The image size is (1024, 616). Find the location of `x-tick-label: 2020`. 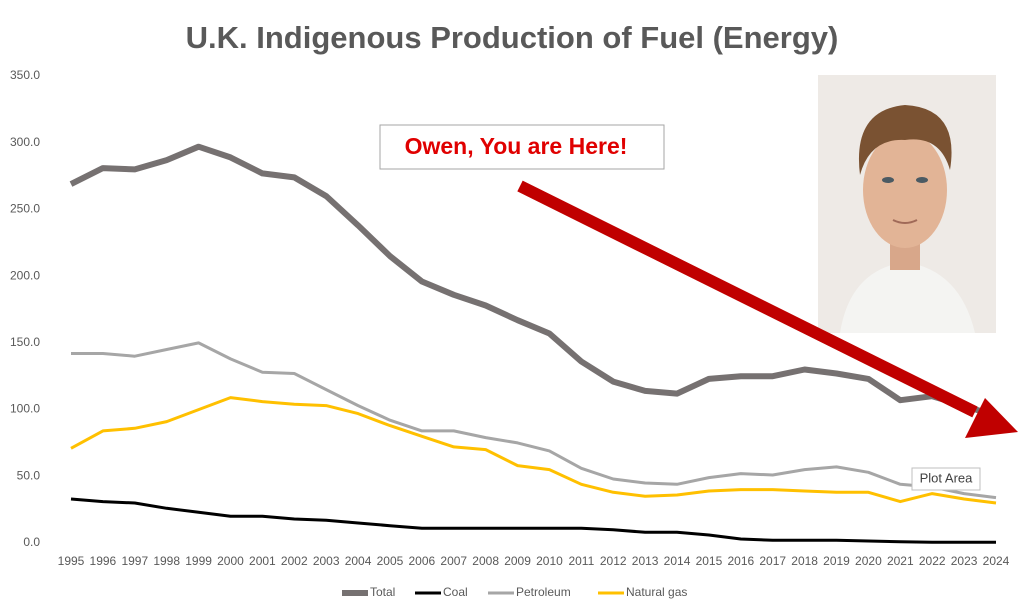

x-tick-label: 2020 is located at coordinates (868, 561).